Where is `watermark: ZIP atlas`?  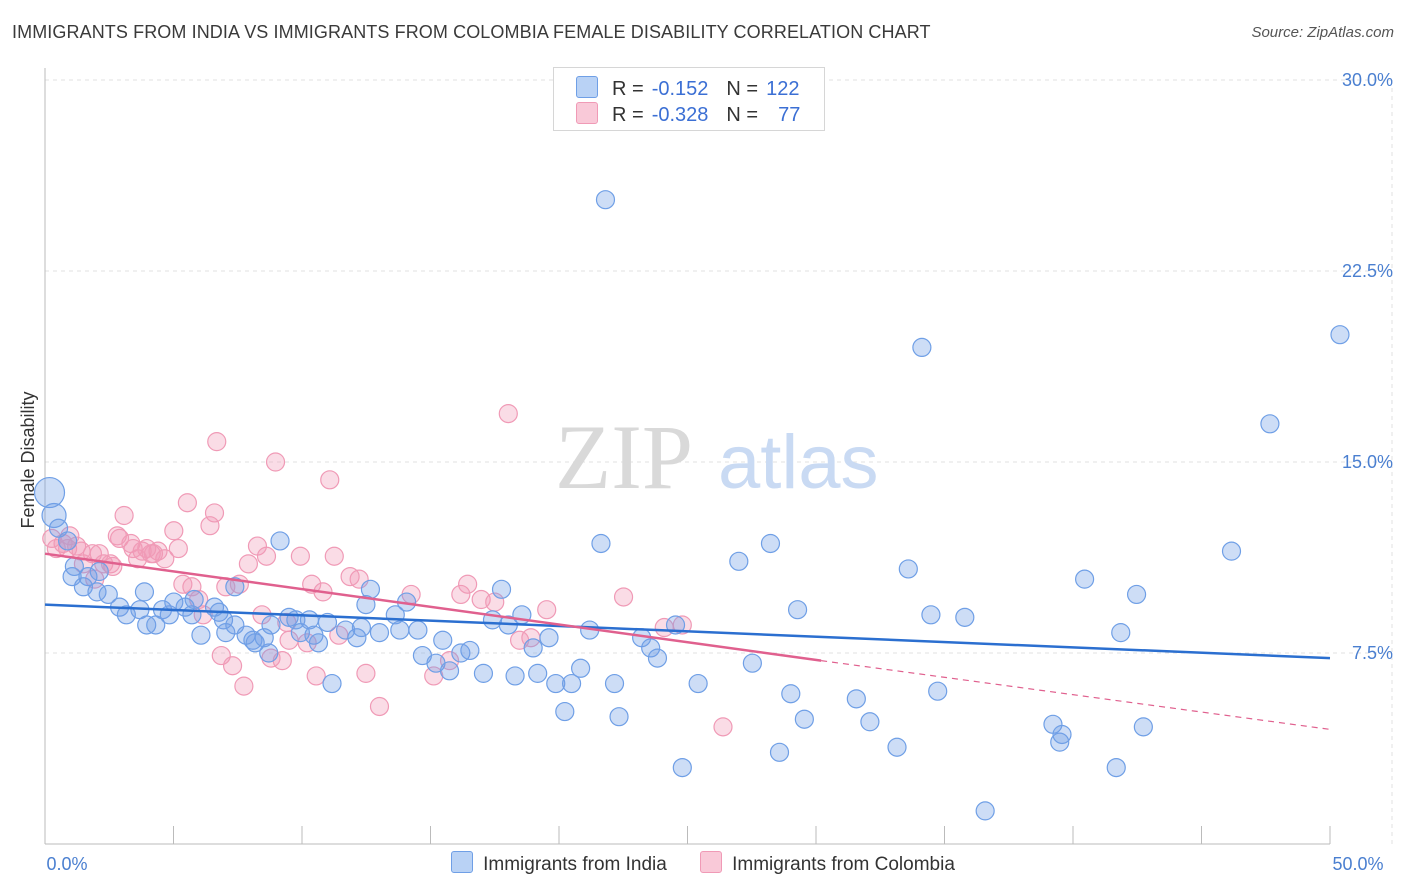
watermark: ZIP atlas is located at coordinates (717, 457).